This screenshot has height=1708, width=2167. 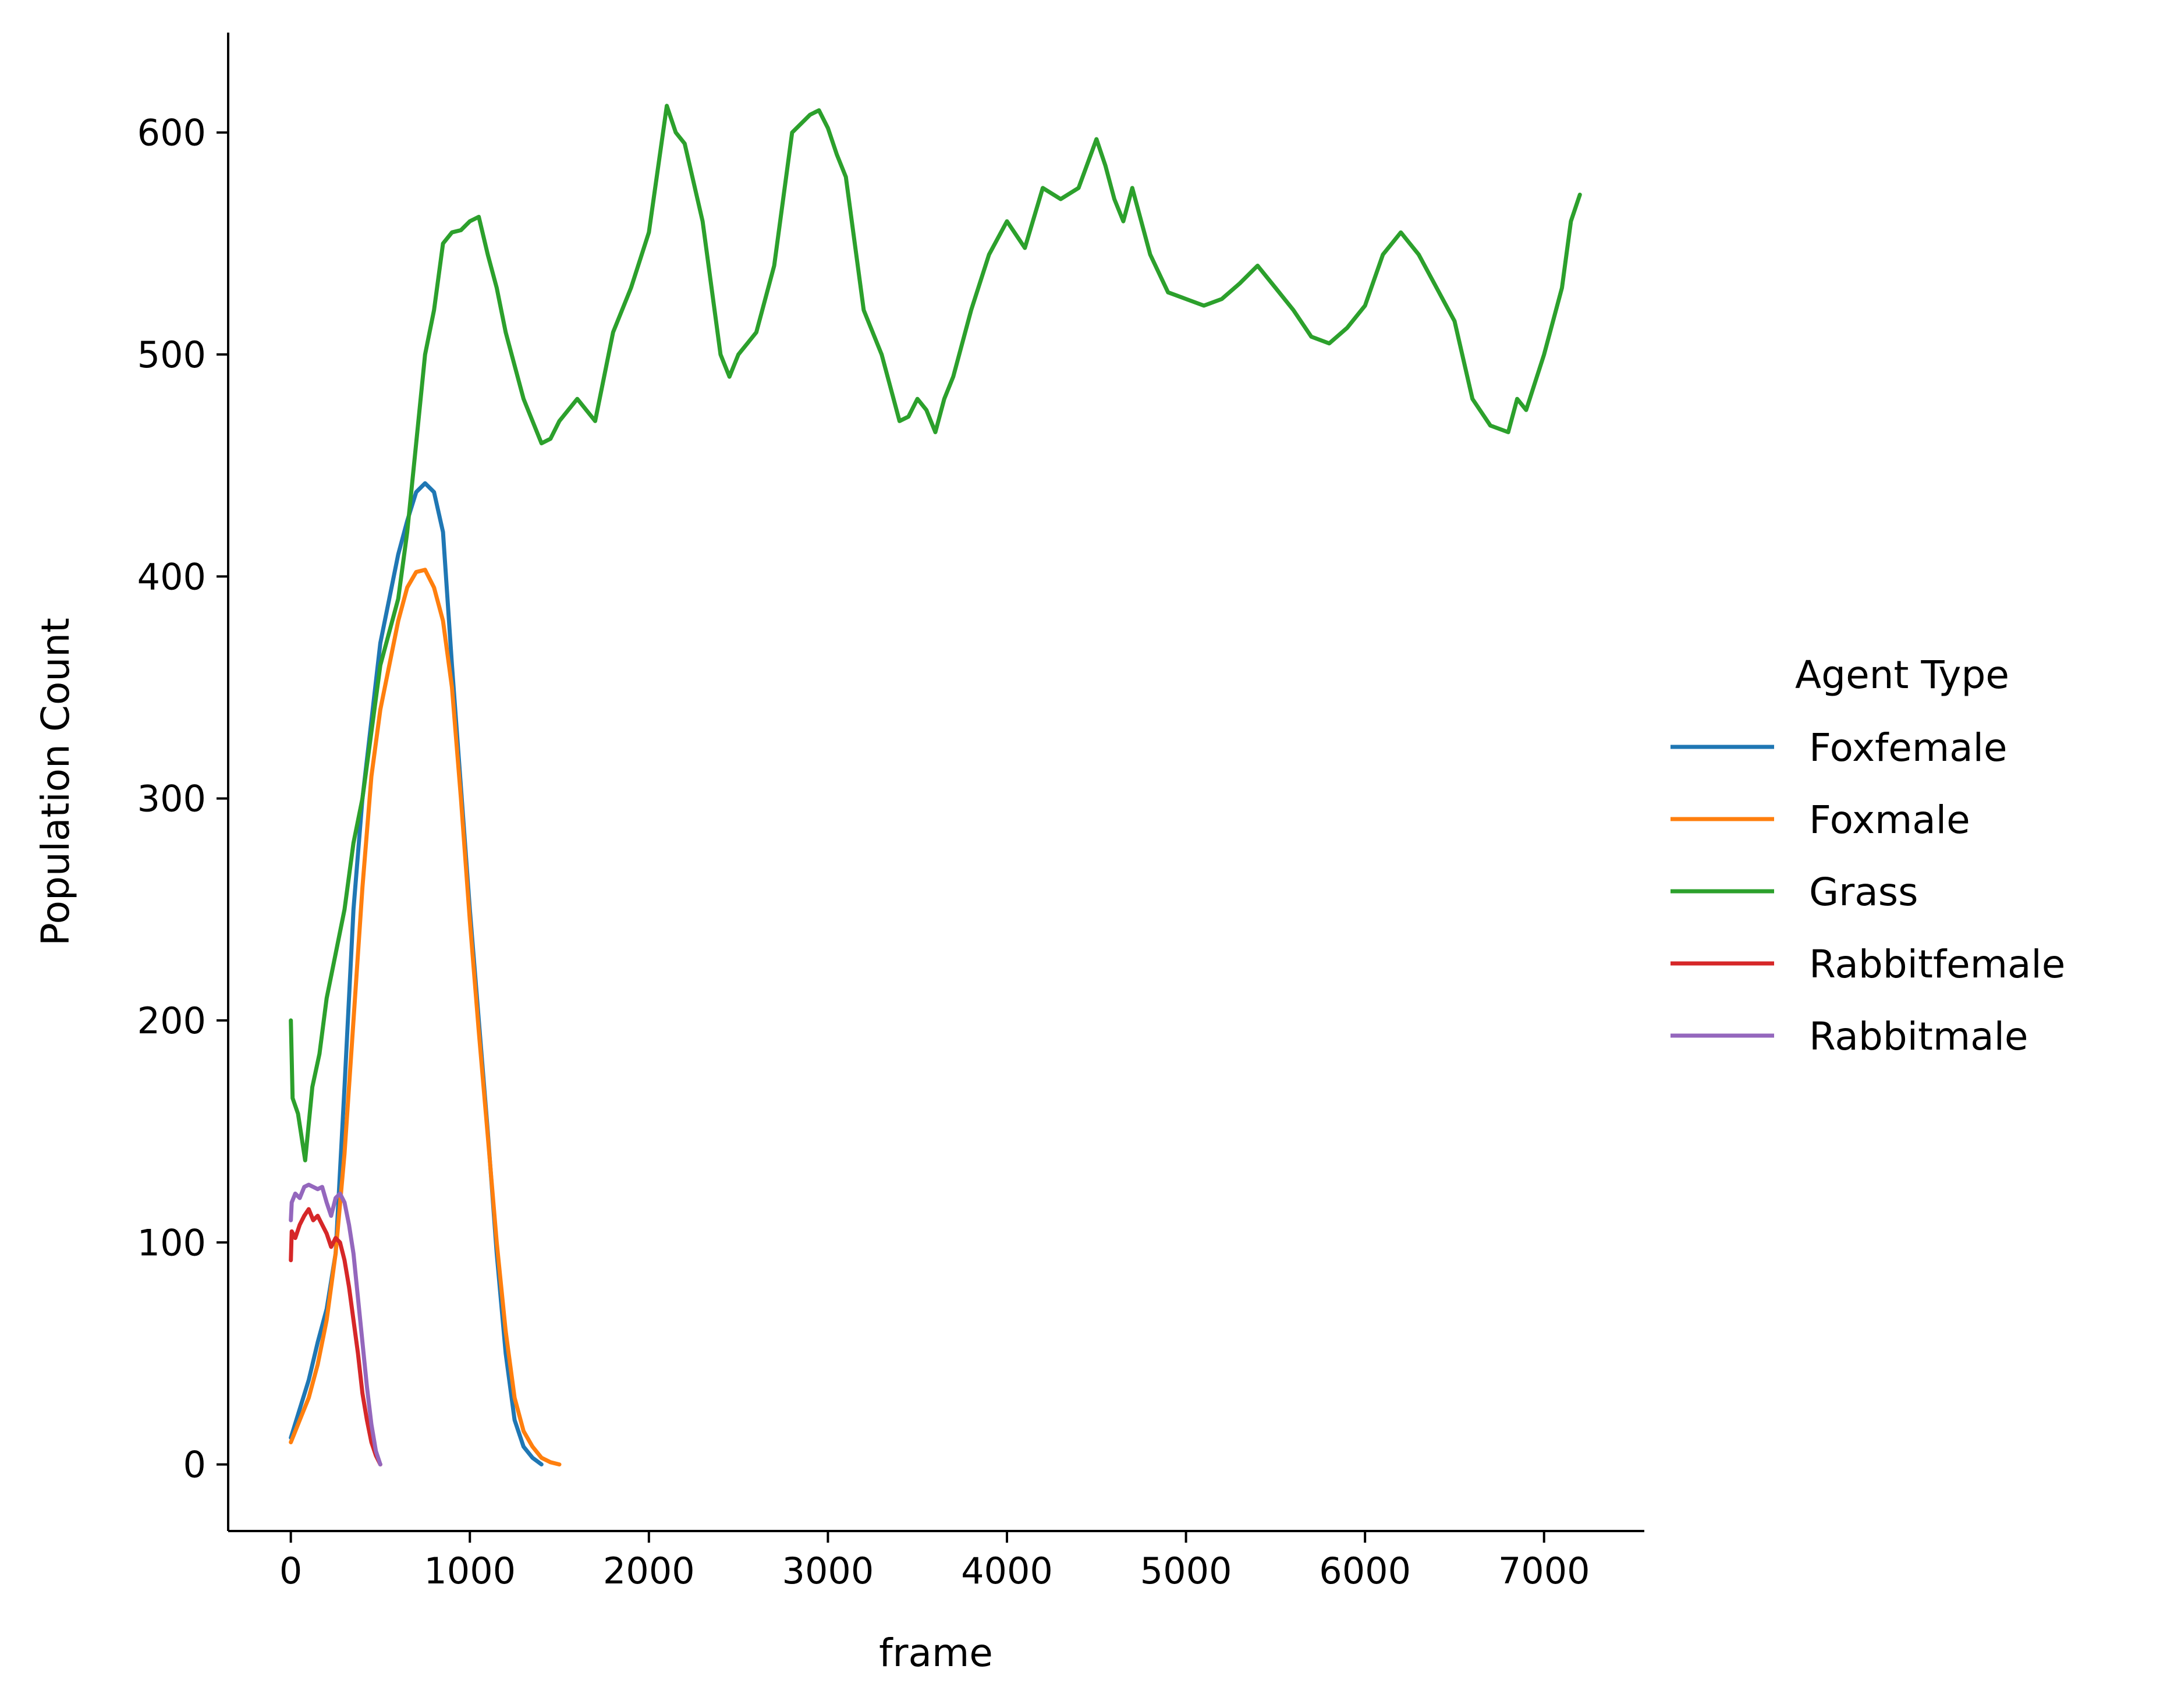 What do you see at coordinates (1007, 1571) in the screenshot?
I see `x-tick-label: 4000` at bounding box center [1007, 1571].